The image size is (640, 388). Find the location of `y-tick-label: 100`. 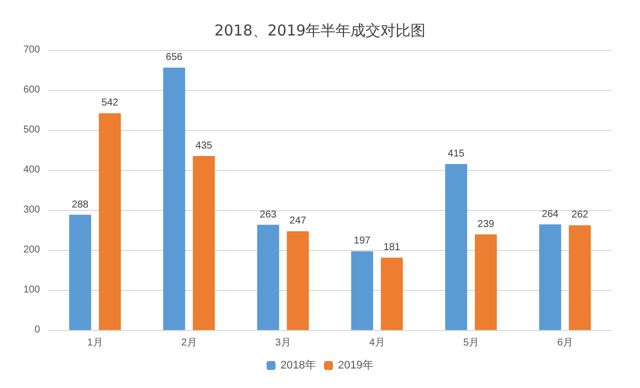

y-tick-label: 100 is located at coordinates (31, 290).